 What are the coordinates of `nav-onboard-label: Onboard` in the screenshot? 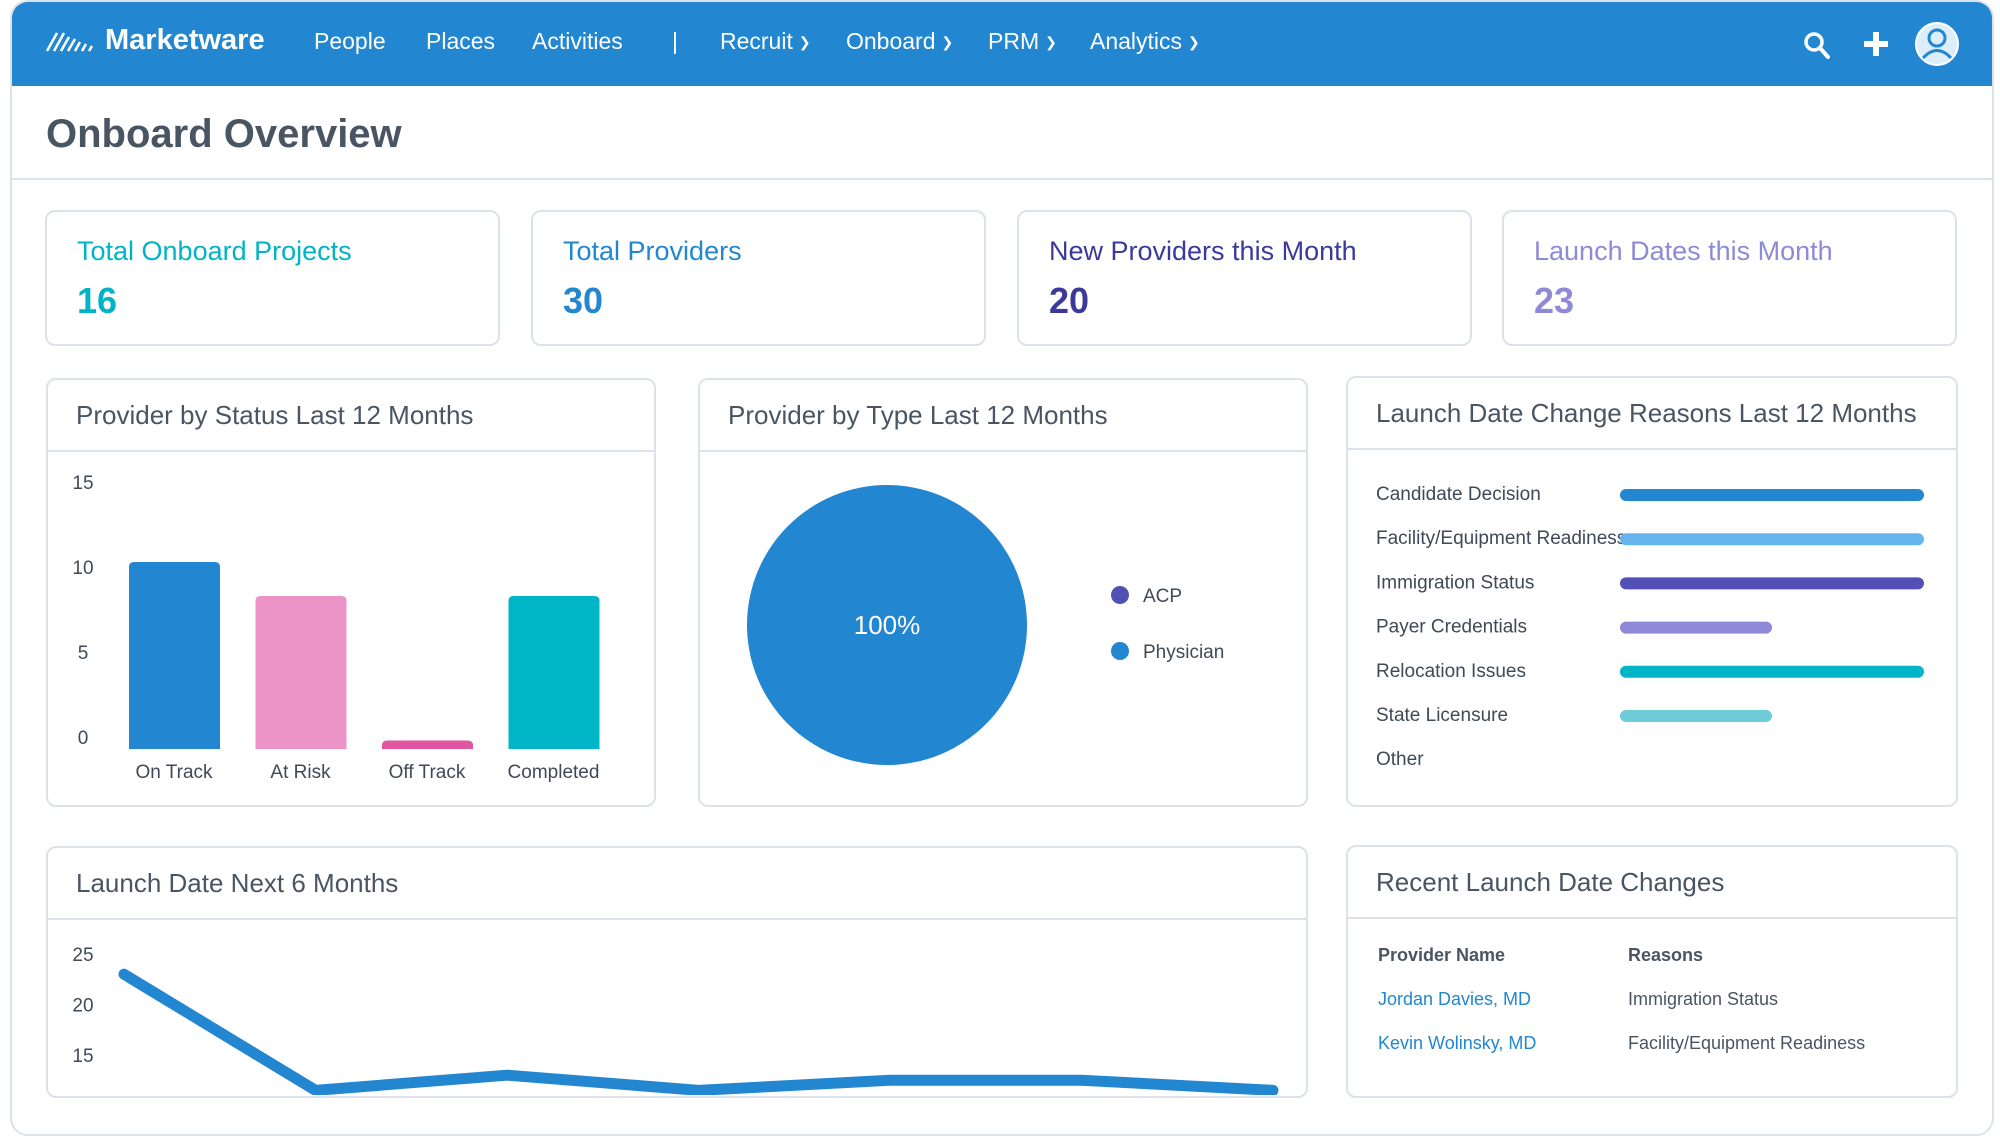 It's located at (891, 41).